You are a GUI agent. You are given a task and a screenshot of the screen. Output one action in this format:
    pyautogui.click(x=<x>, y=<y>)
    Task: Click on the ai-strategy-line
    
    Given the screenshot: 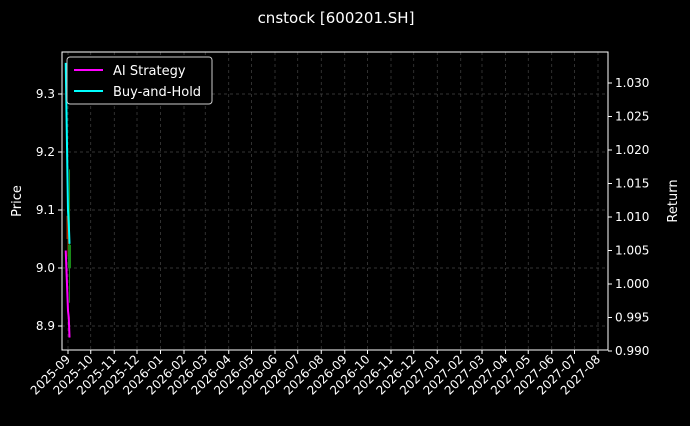 What is the action you would take?
    pyautogui.click(x=67, y=294)
    